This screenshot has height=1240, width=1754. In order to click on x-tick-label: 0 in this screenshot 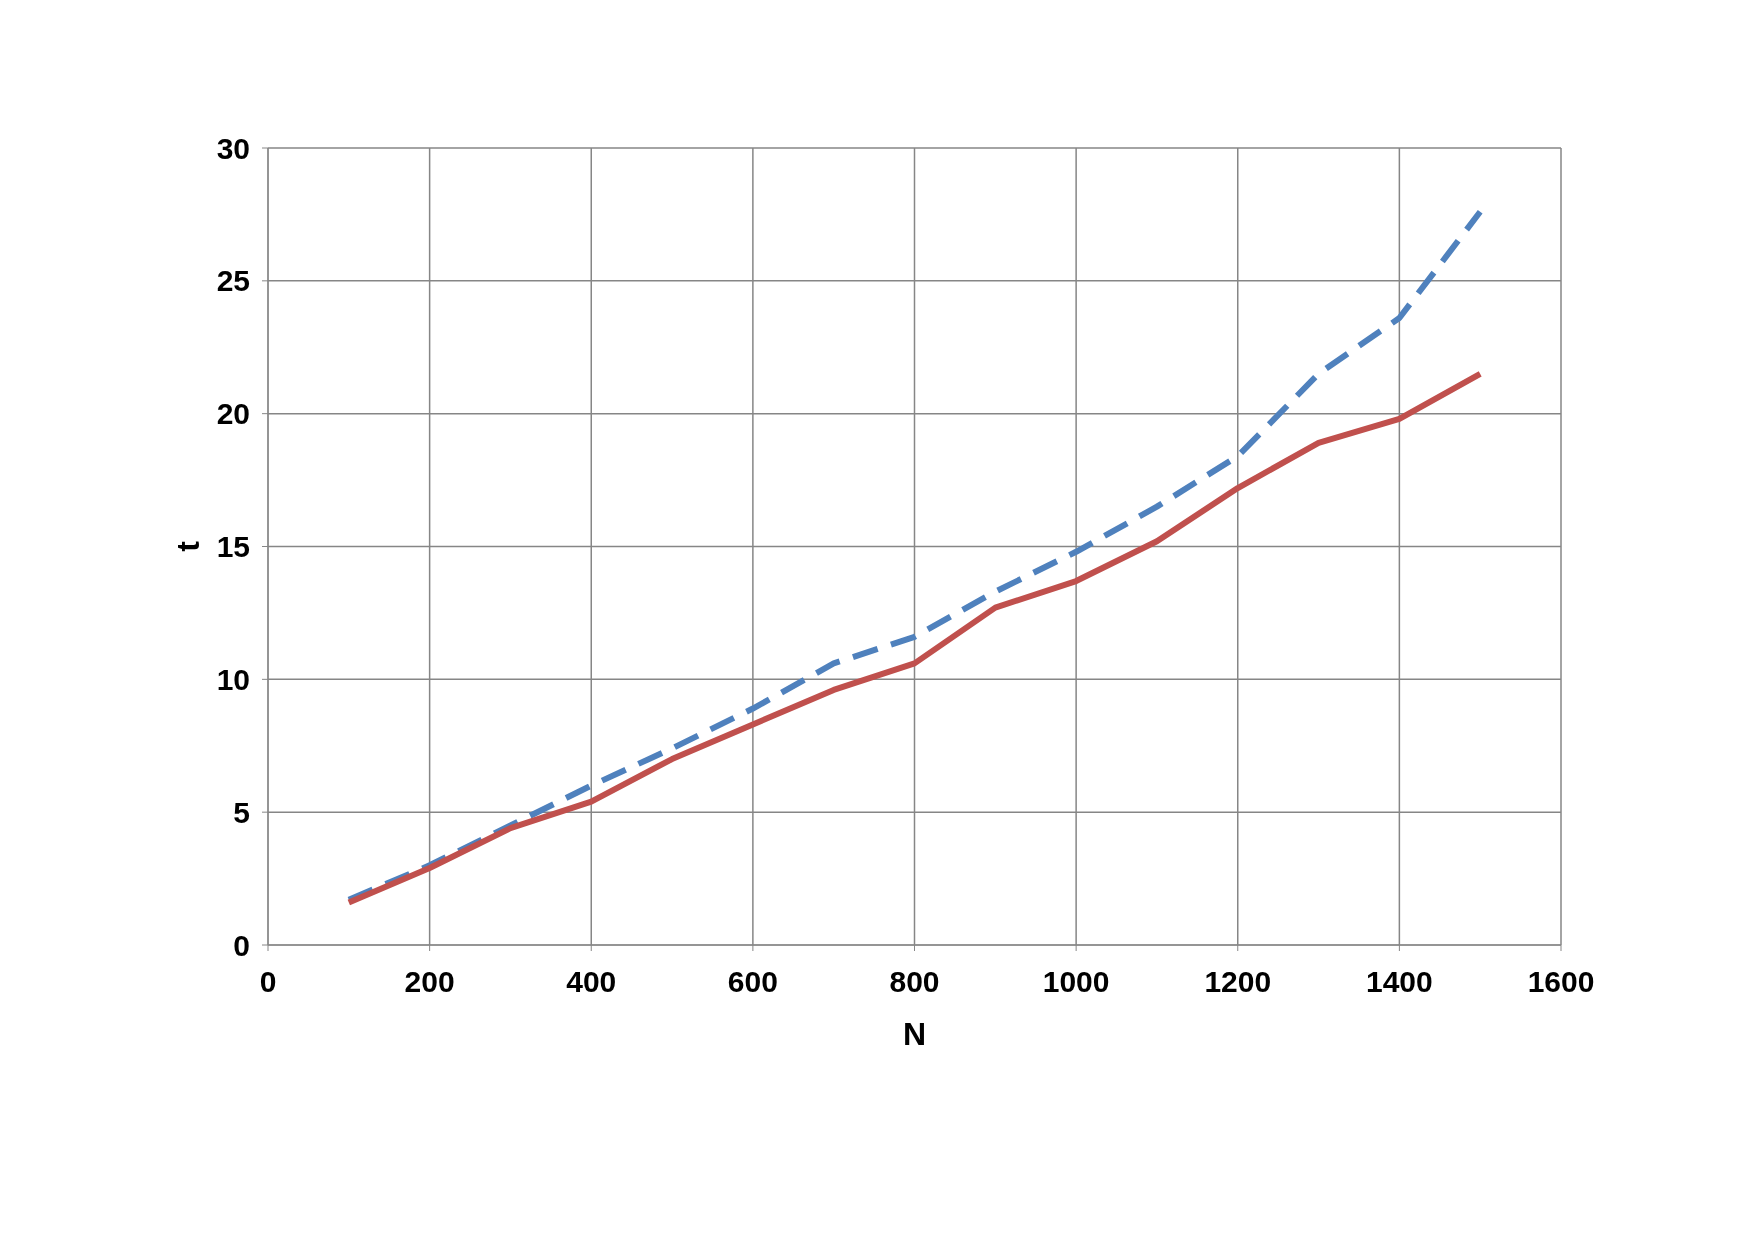, I will do `click(268, 982)`.